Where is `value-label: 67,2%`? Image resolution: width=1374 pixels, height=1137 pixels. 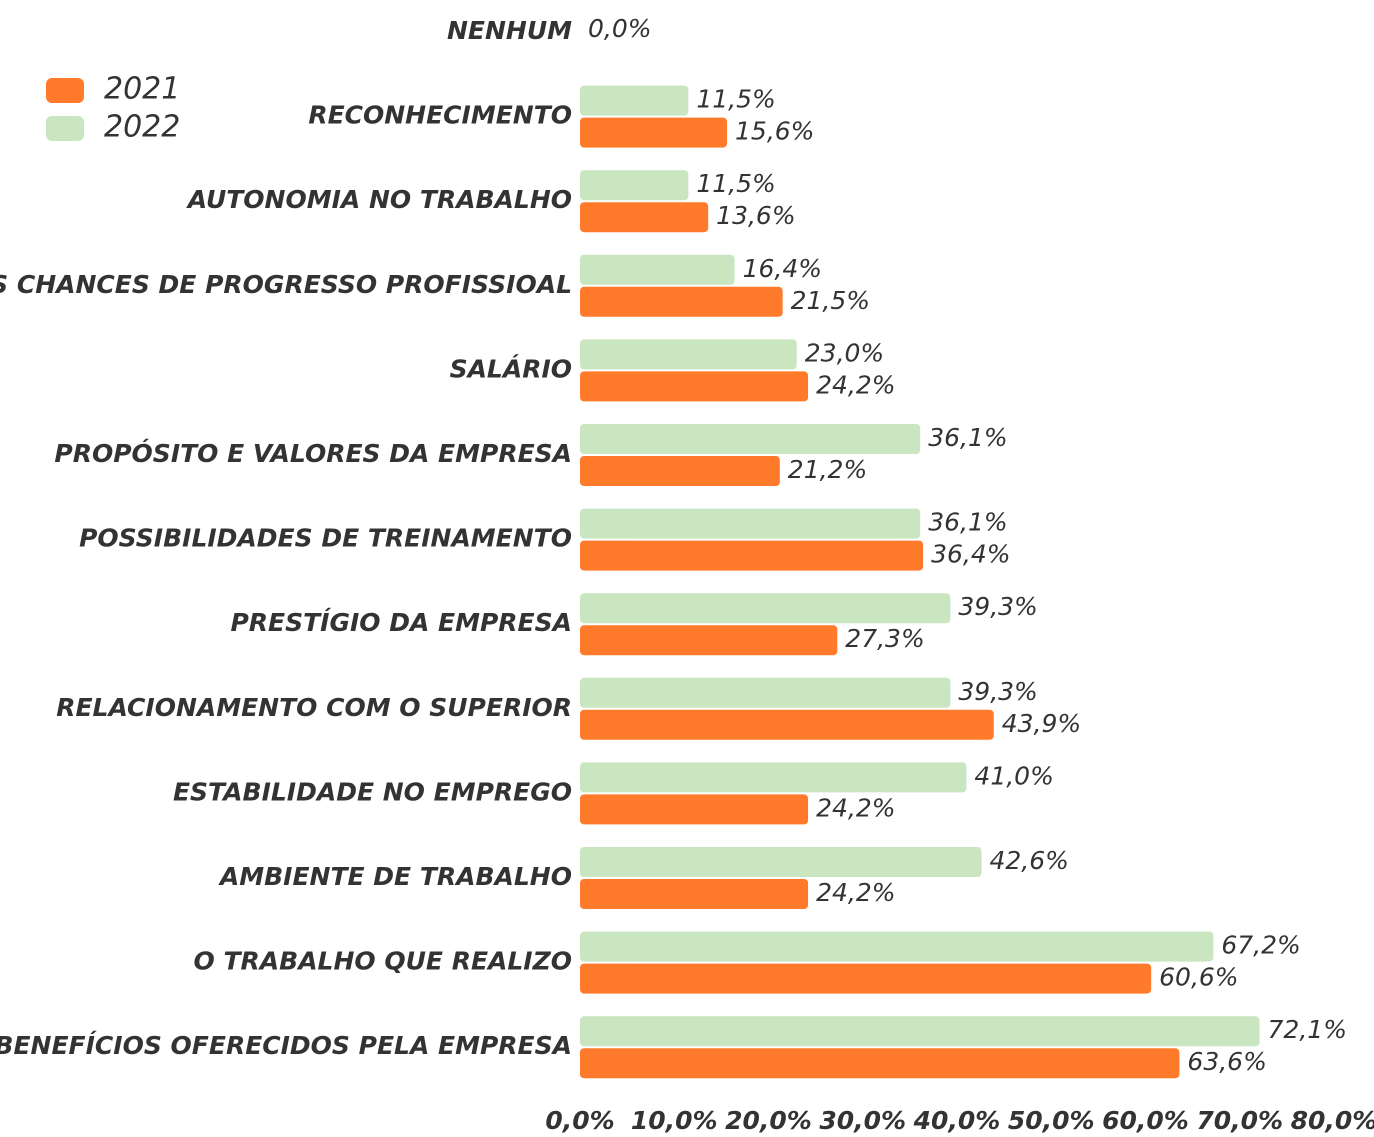 value-label: 67,2% is located at coordinates (1260, 945).